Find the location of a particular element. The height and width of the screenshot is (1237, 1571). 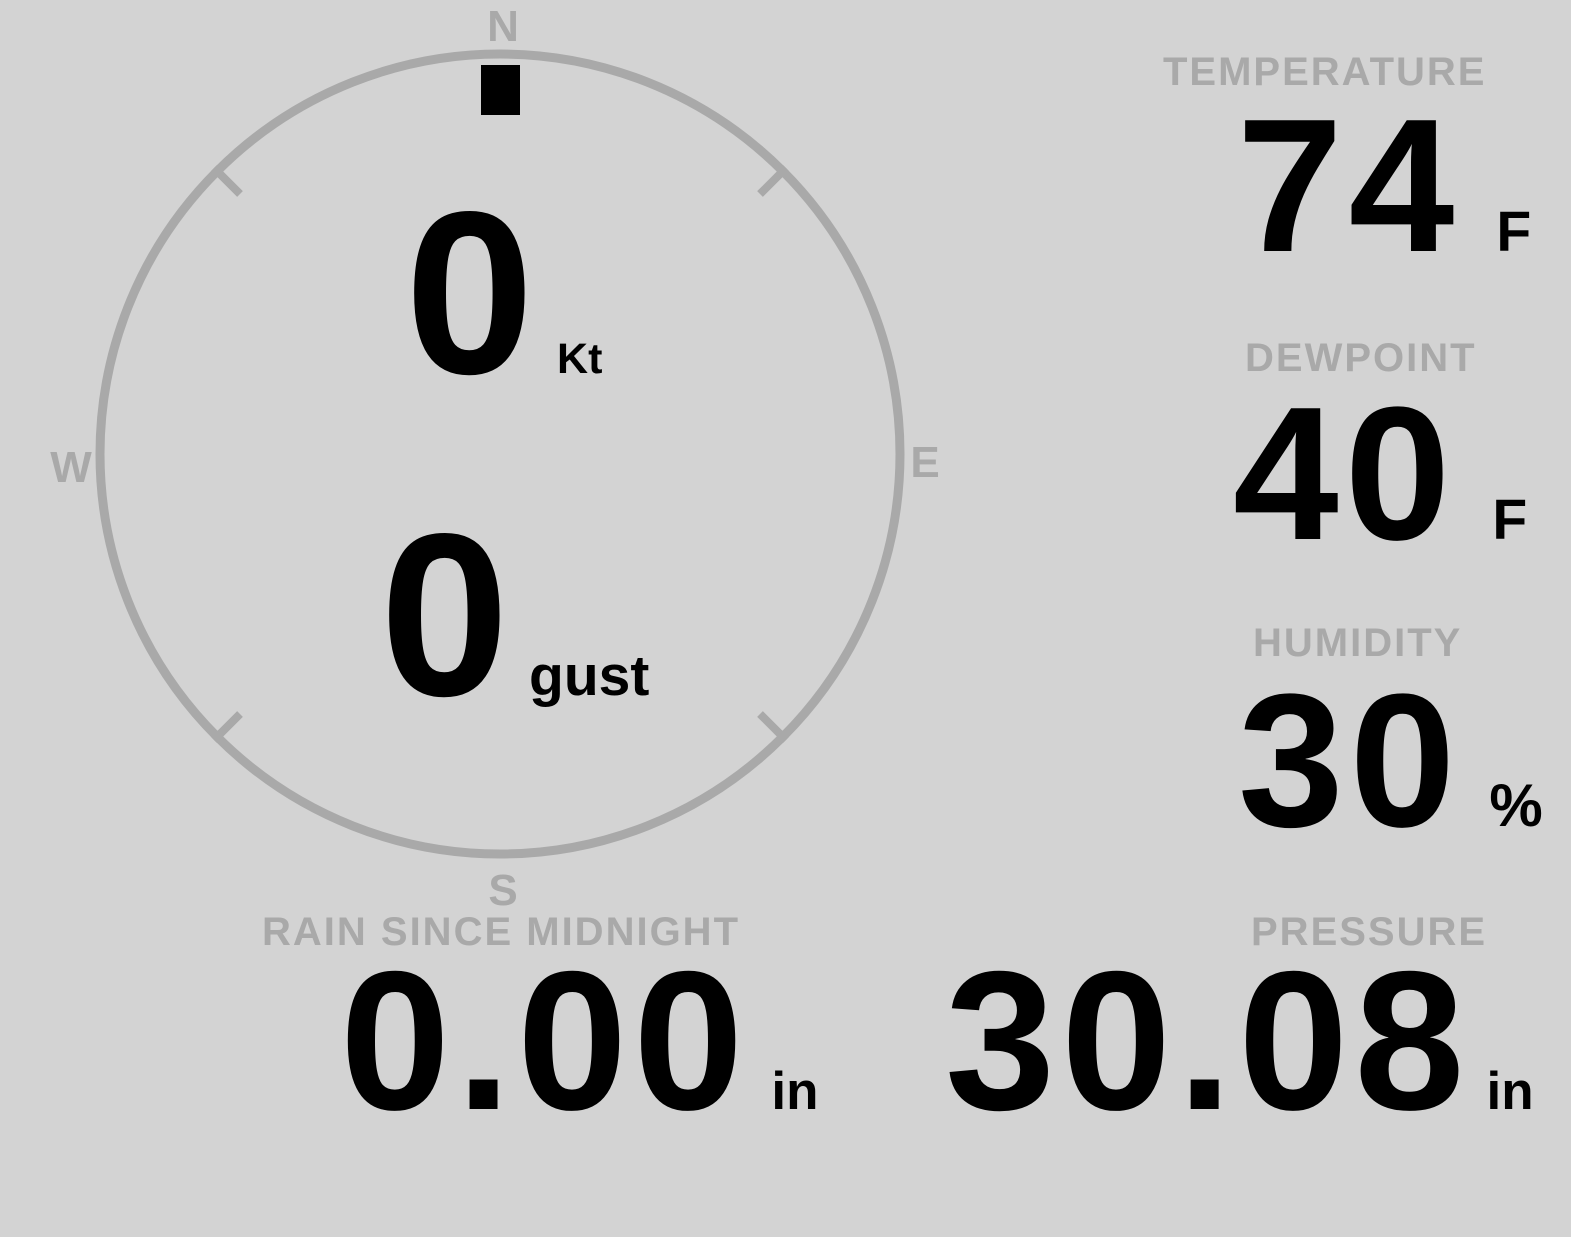

dewpoint-unit: F is located at coordinates (1510, 520).